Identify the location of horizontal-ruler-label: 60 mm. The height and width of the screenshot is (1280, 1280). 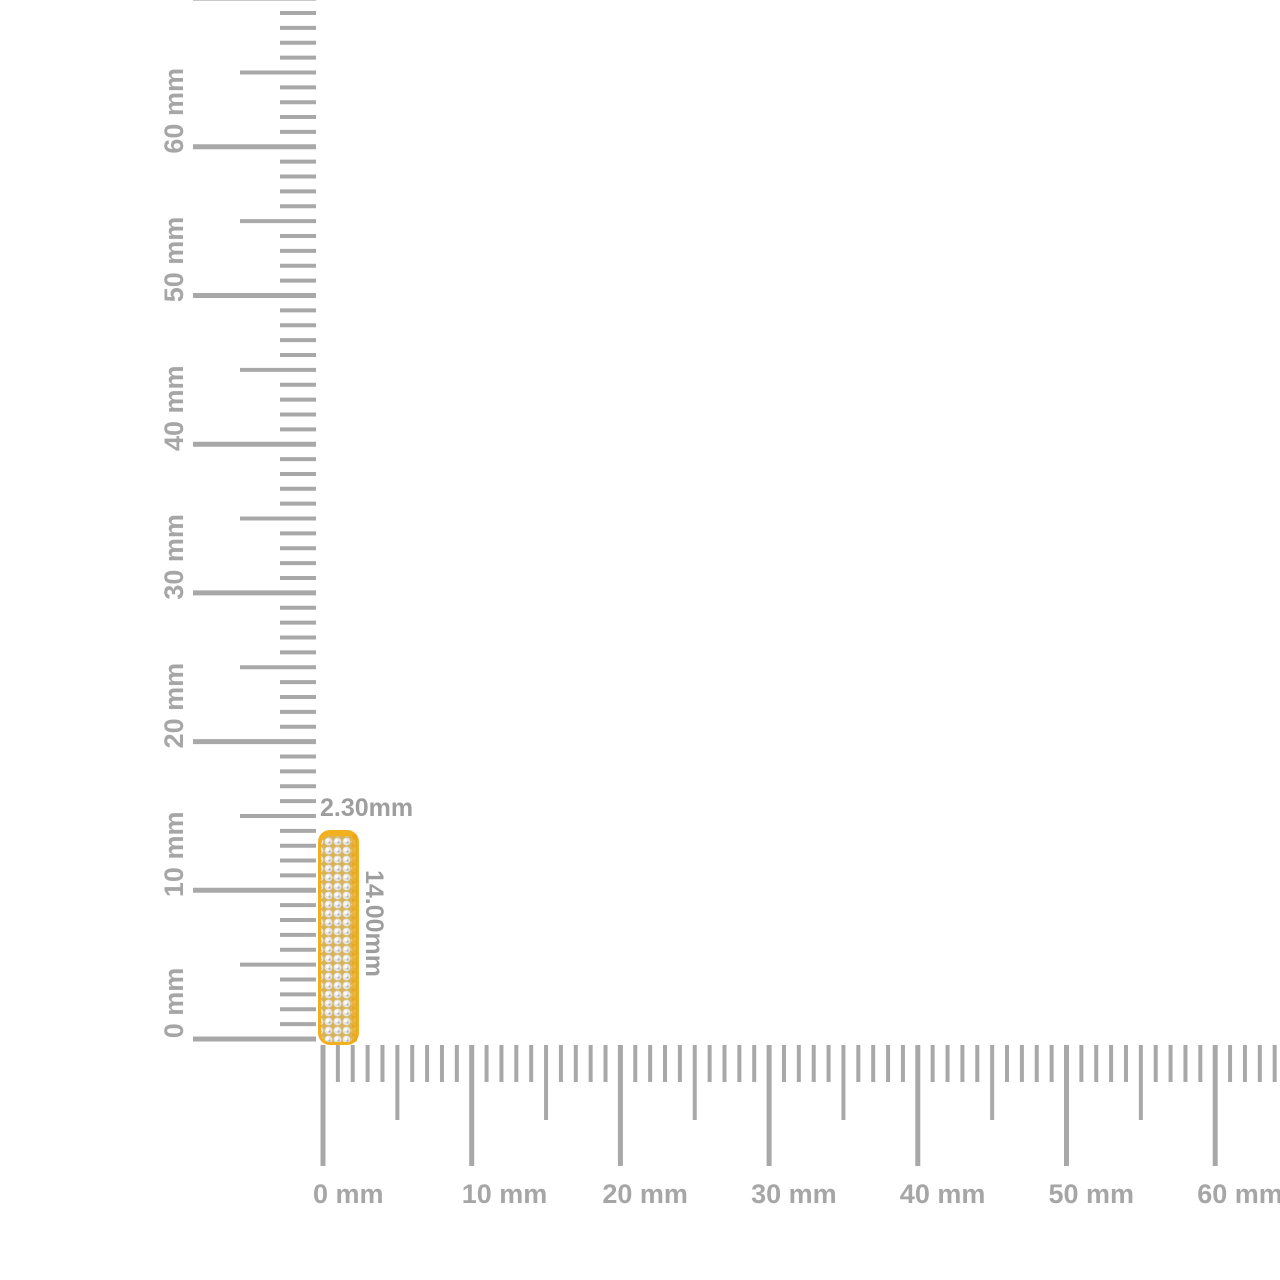
(1238, 1194).